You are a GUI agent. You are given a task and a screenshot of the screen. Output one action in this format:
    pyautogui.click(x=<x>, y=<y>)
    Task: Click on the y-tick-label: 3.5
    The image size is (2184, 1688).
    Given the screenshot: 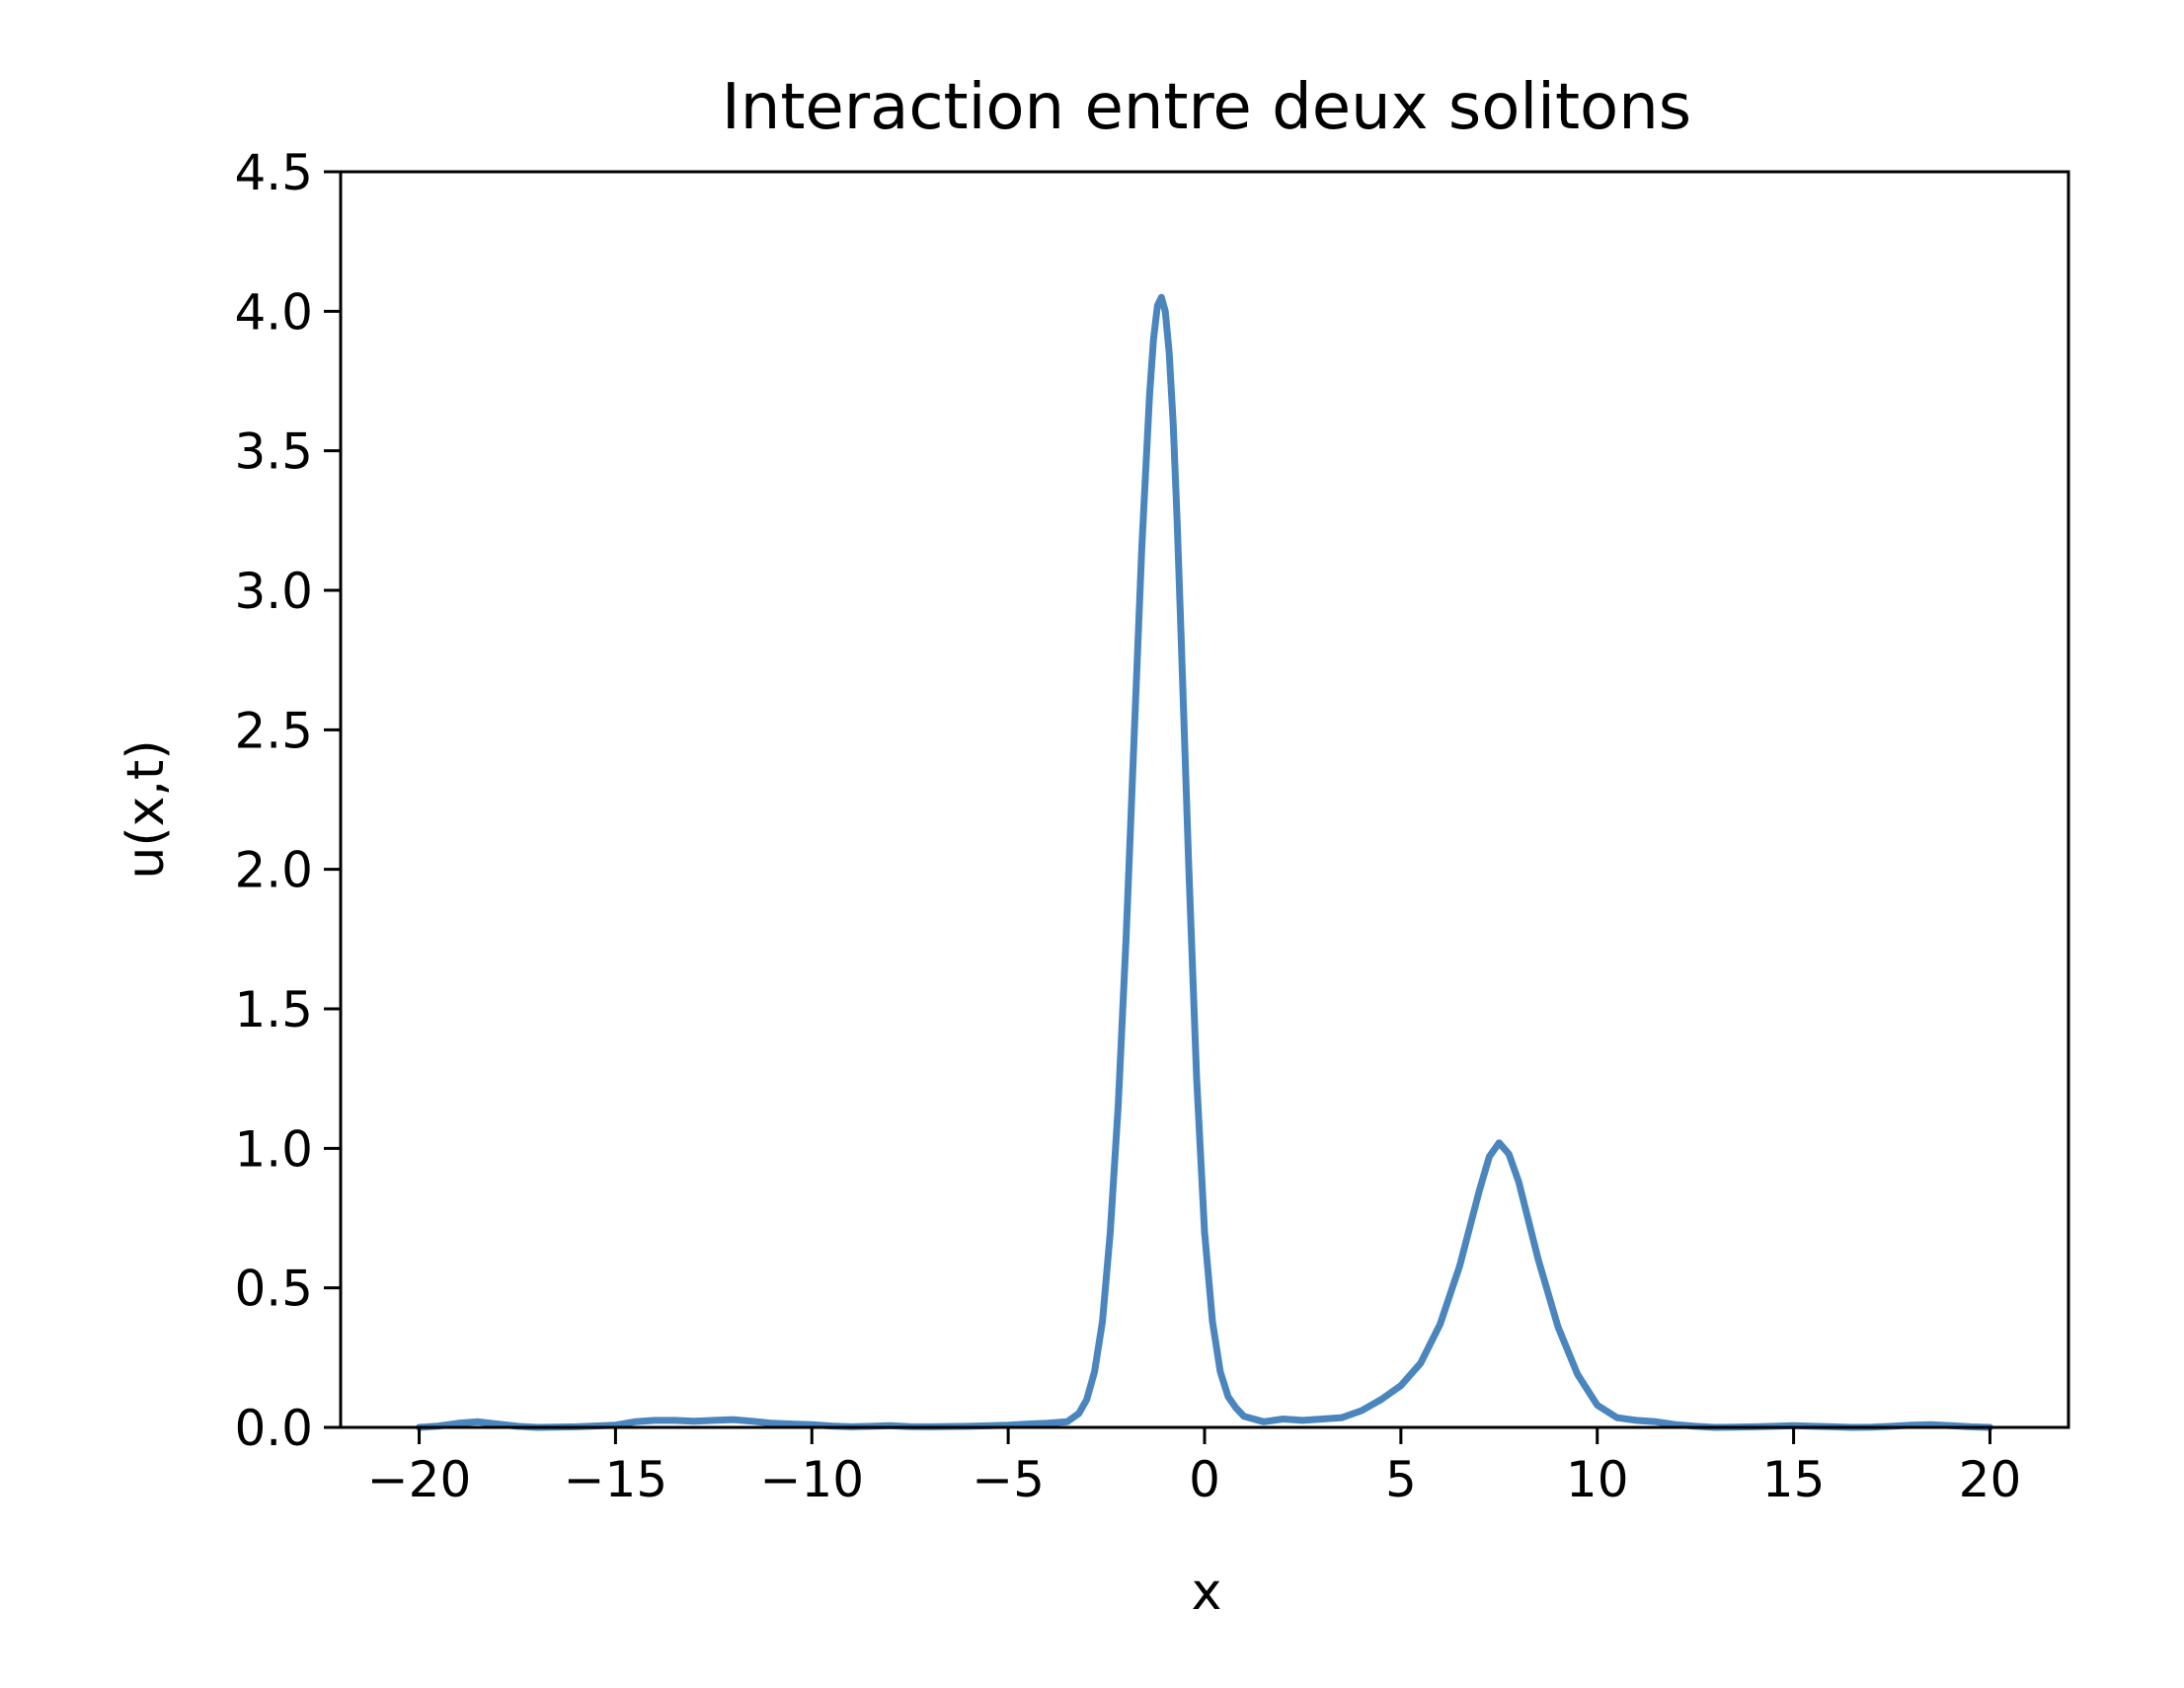 What is the action you would take?
    pyautogui.click(x=273, y=452)
    